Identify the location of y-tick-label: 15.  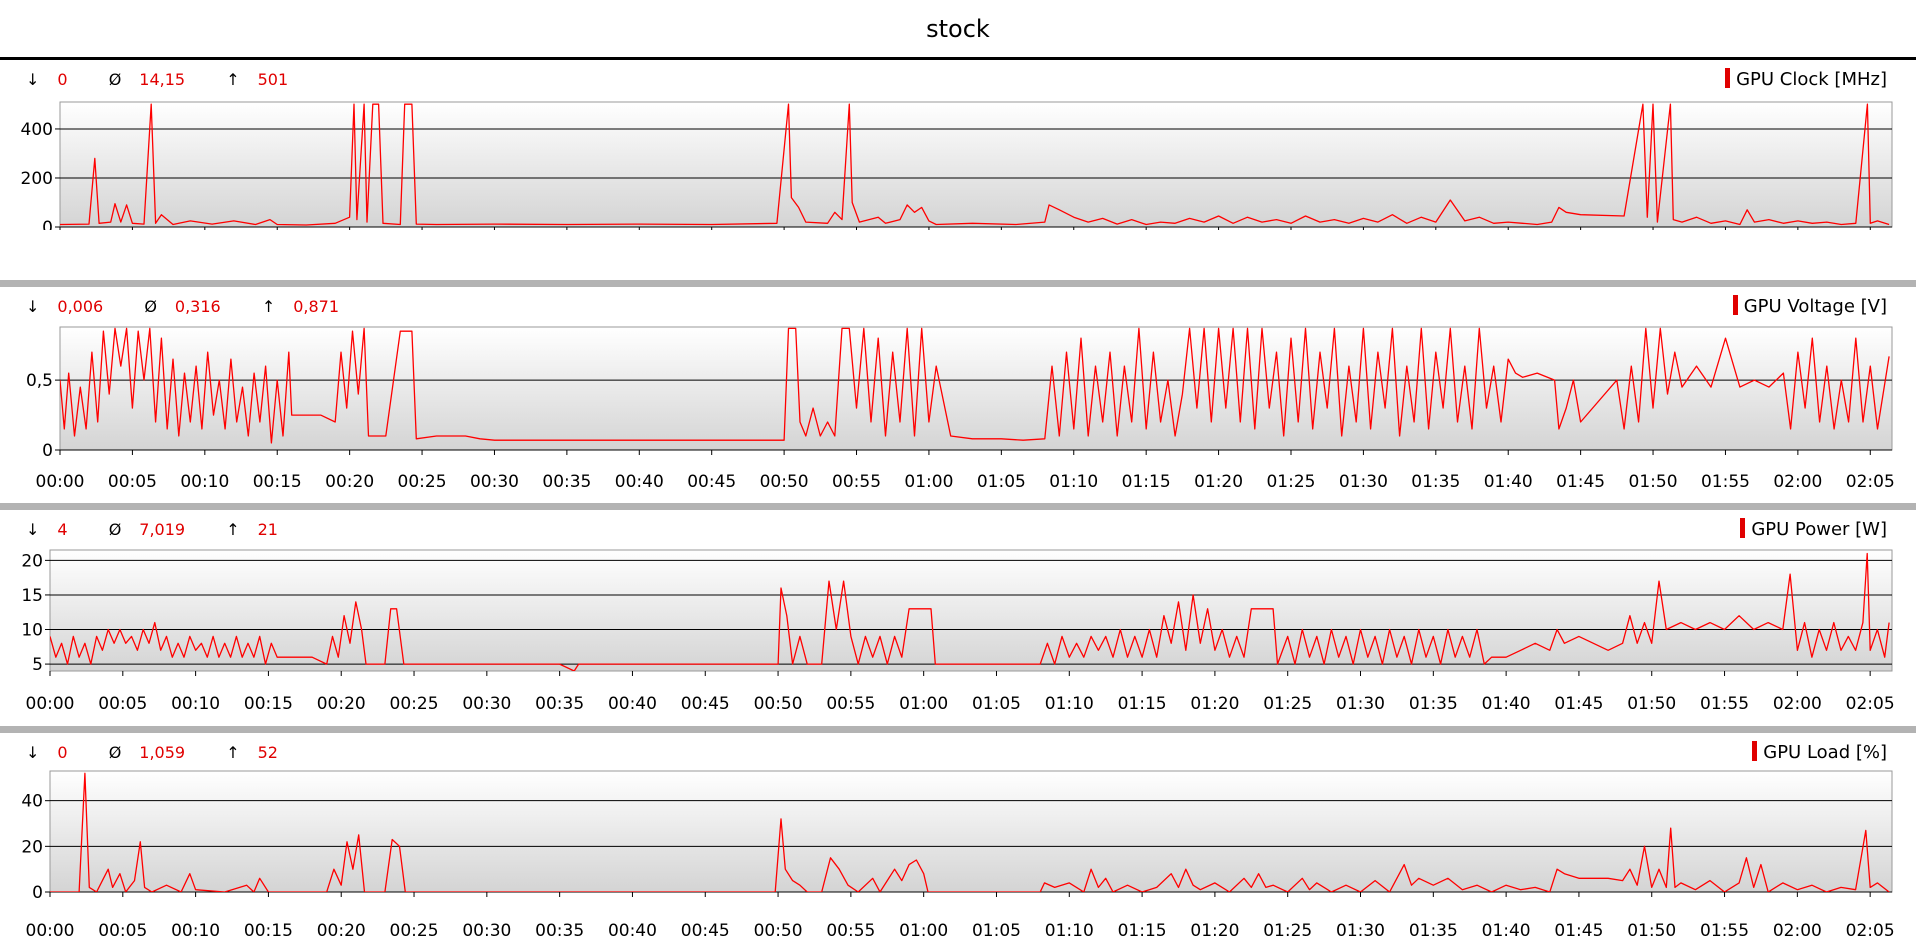
(32, 596).